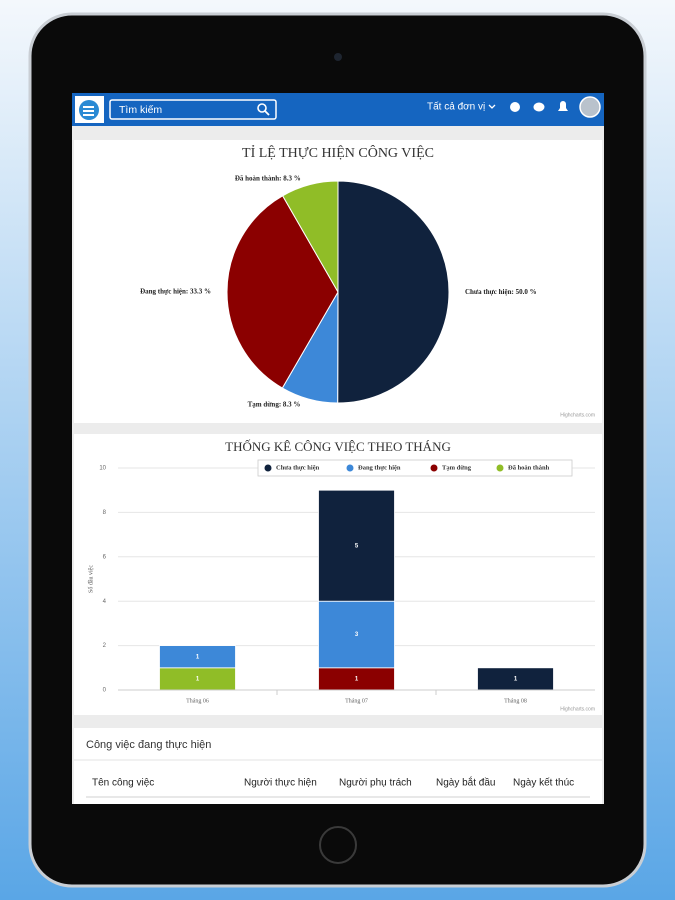 Image resolution: width=675 pixels, height=900 pixels. What do you see at coordinates (356, 701) in the screenshot?
I see `x-tick-label: Tháng 07` at bounding box center [356, 701].